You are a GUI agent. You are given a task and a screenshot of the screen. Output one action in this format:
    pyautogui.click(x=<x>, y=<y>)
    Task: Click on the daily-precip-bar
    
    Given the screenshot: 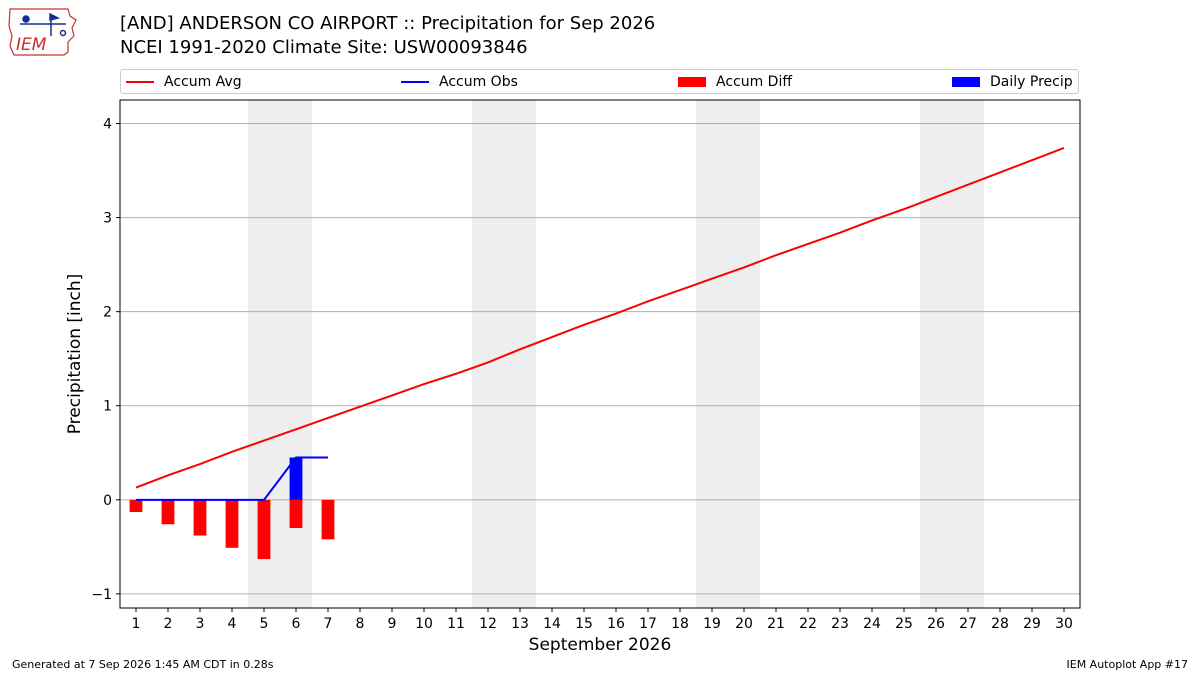 What is the action you would take?
    pyautogui.click(x=296, y=478)
    